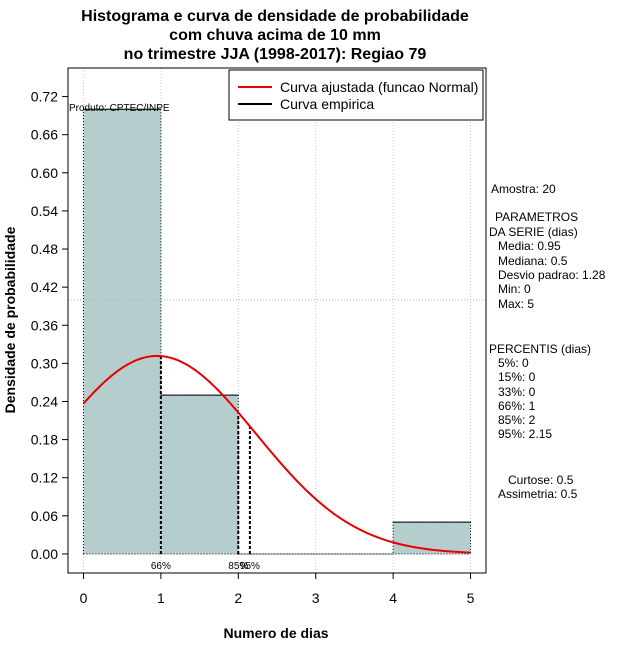 The height and width of the screenshot is (660, 640). What do you see at coordinates (10, 319) in the screenshot?
I see `y-axis-label: Densidade de probabilidade` at bounding box center [10, 319].